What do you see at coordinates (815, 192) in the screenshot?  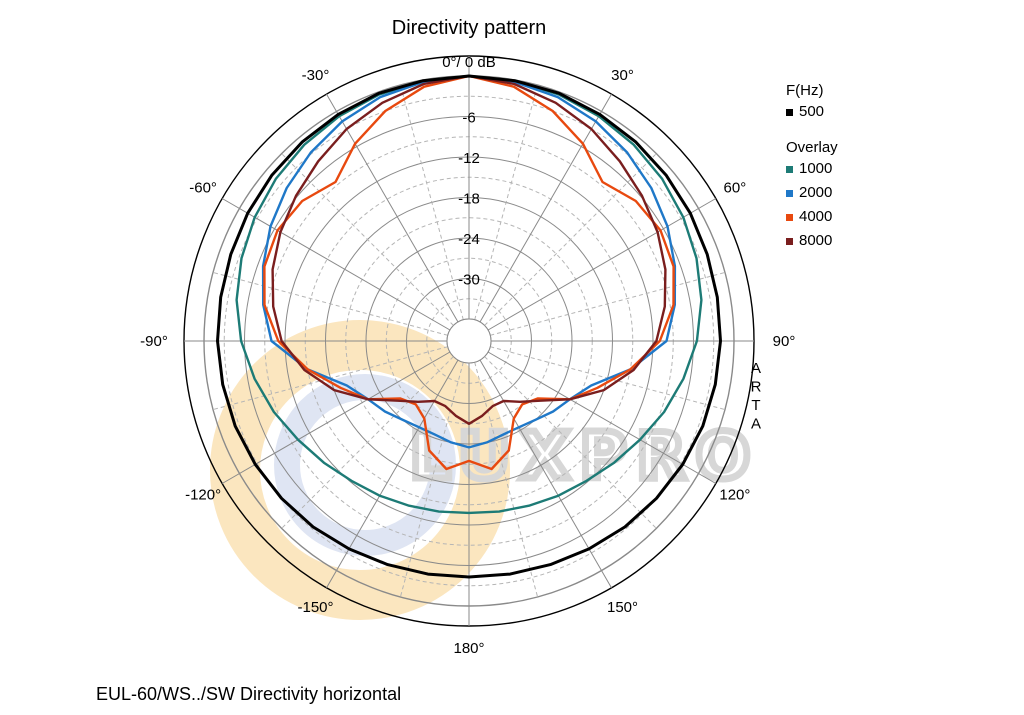 I see `legend-label-2000: 2000` at bounding box center [815, 192].